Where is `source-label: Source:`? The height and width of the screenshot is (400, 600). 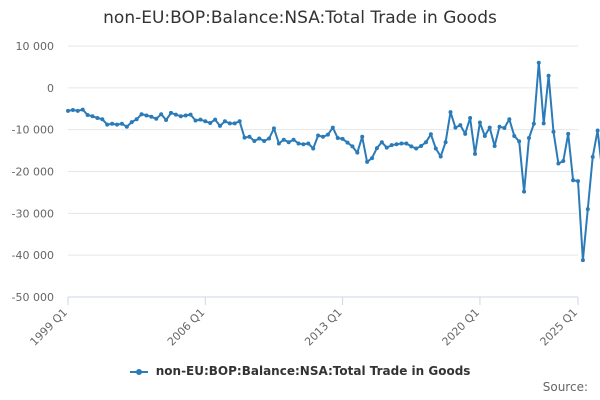
source-label: Source: is located at coordinates (565, 387).